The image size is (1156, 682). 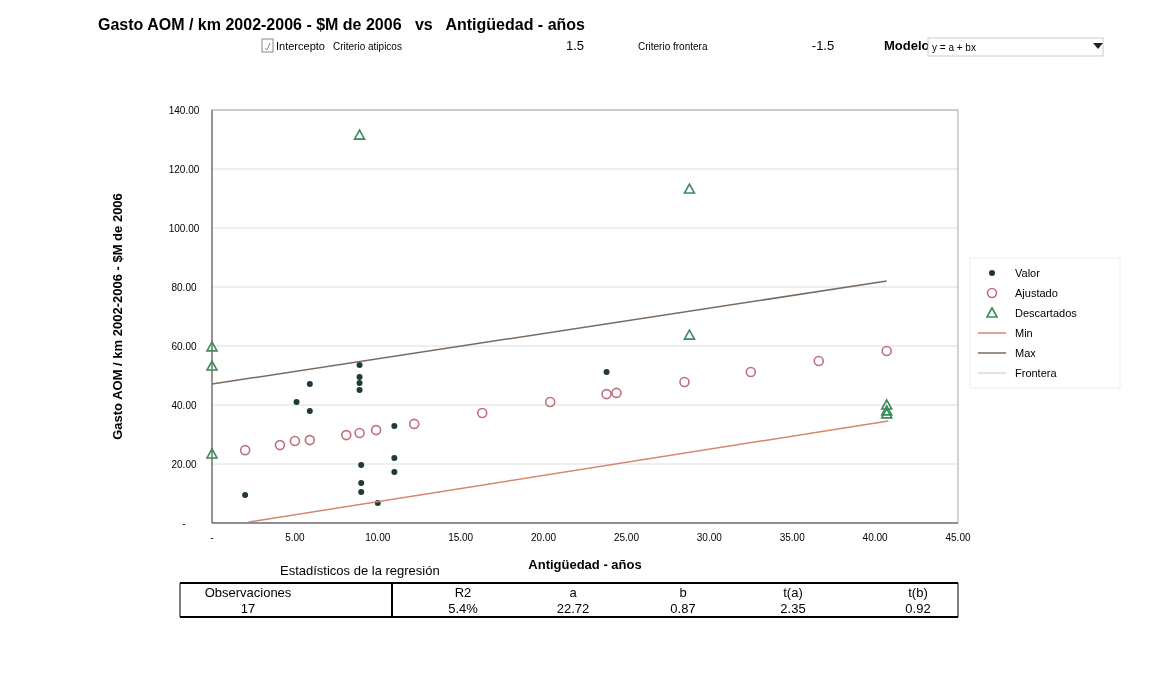 What do you see at coordinates (463, 592) in the screenshot?
I see `text: R2` at bounding box center [463, 592].